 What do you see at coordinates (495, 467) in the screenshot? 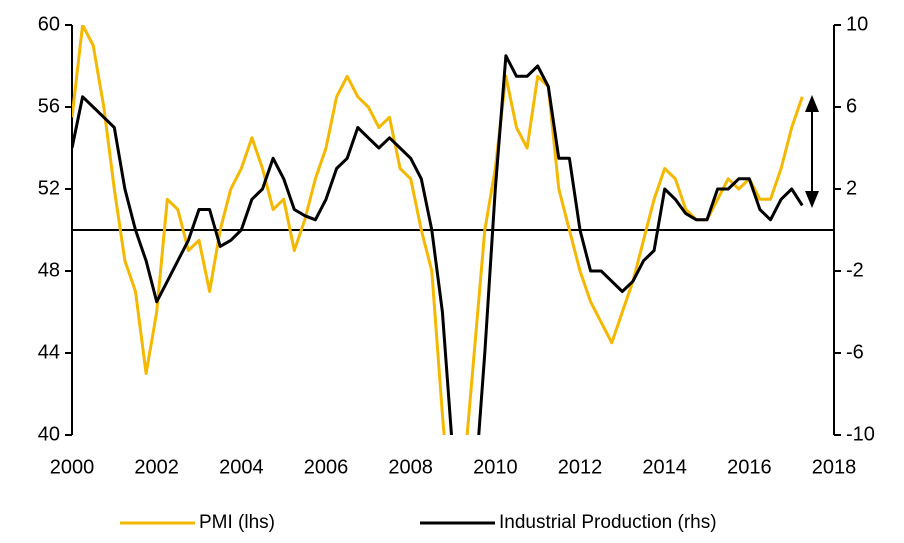
I see `x-tick-label: 2010` at bounding box center [495, 467].